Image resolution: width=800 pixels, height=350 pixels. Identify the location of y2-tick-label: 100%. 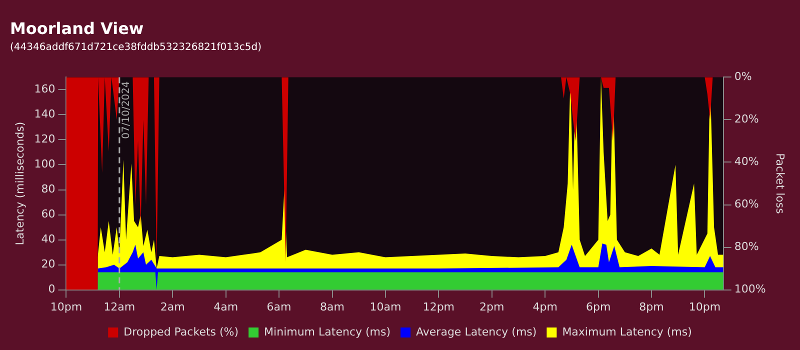
(750, 289).